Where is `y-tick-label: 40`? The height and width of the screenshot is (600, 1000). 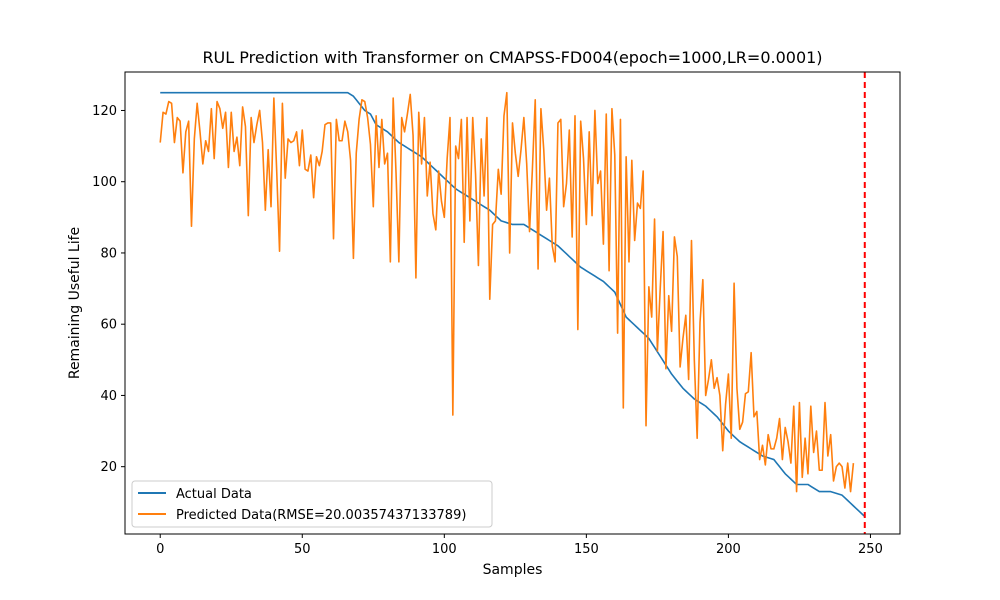 y-tick-label: 40 is located at coordinates (108, 396).